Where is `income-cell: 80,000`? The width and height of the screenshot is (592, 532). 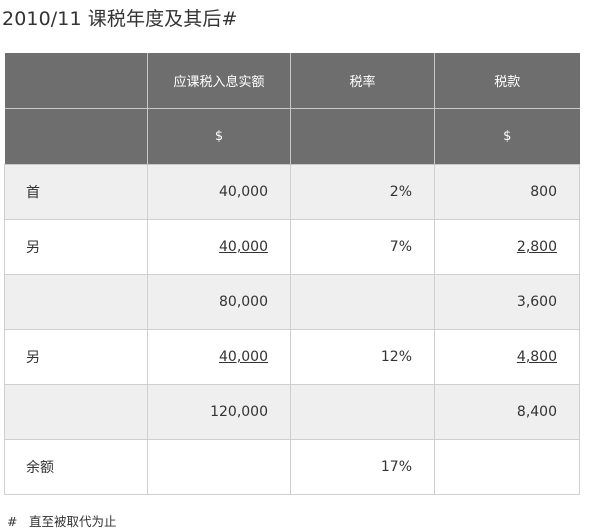 income-cell: 80,000 is located at coordinates (219, 302).